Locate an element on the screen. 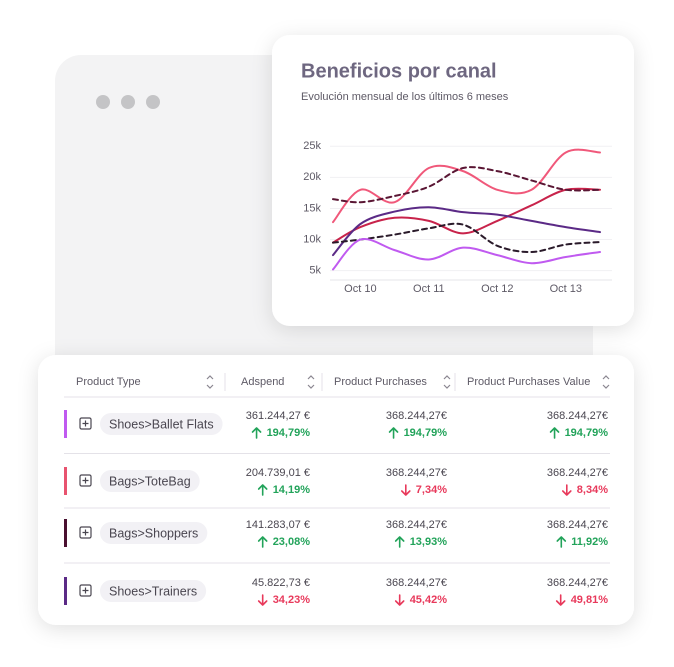 This screenshot has height=667, width=674. y-tick-label: 10k is located at coordinates (312, 239).